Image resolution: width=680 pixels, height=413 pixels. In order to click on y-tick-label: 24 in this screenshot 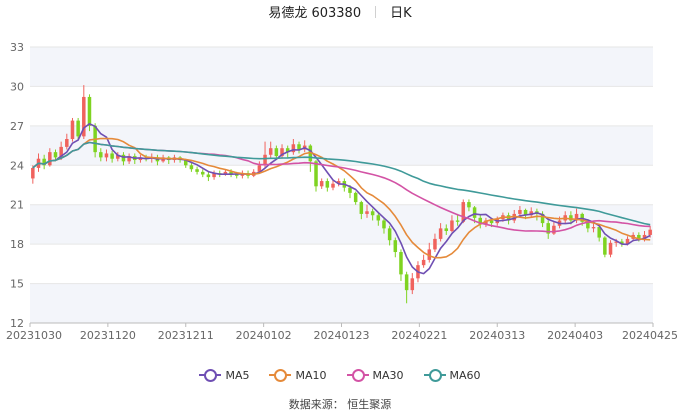, I will do `click(17, 165)`.